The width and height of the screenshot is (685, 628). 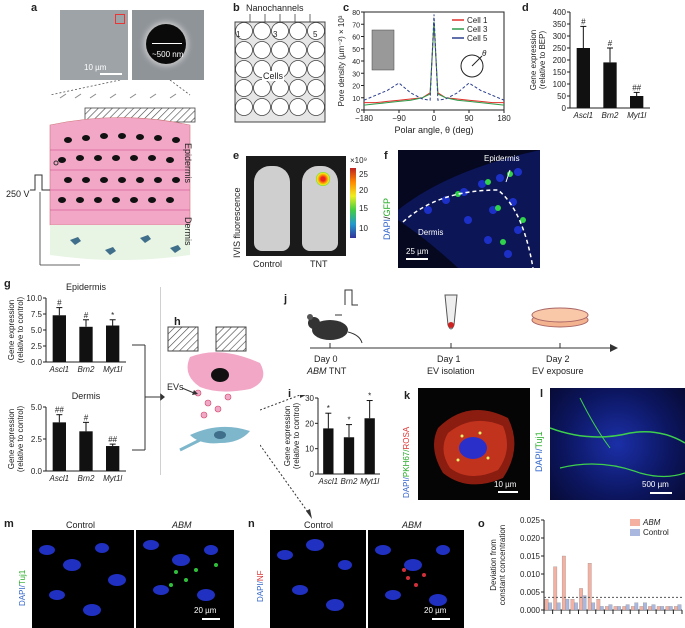 I want to click on n-abm-label: ABM, so click(x=412, y=525).